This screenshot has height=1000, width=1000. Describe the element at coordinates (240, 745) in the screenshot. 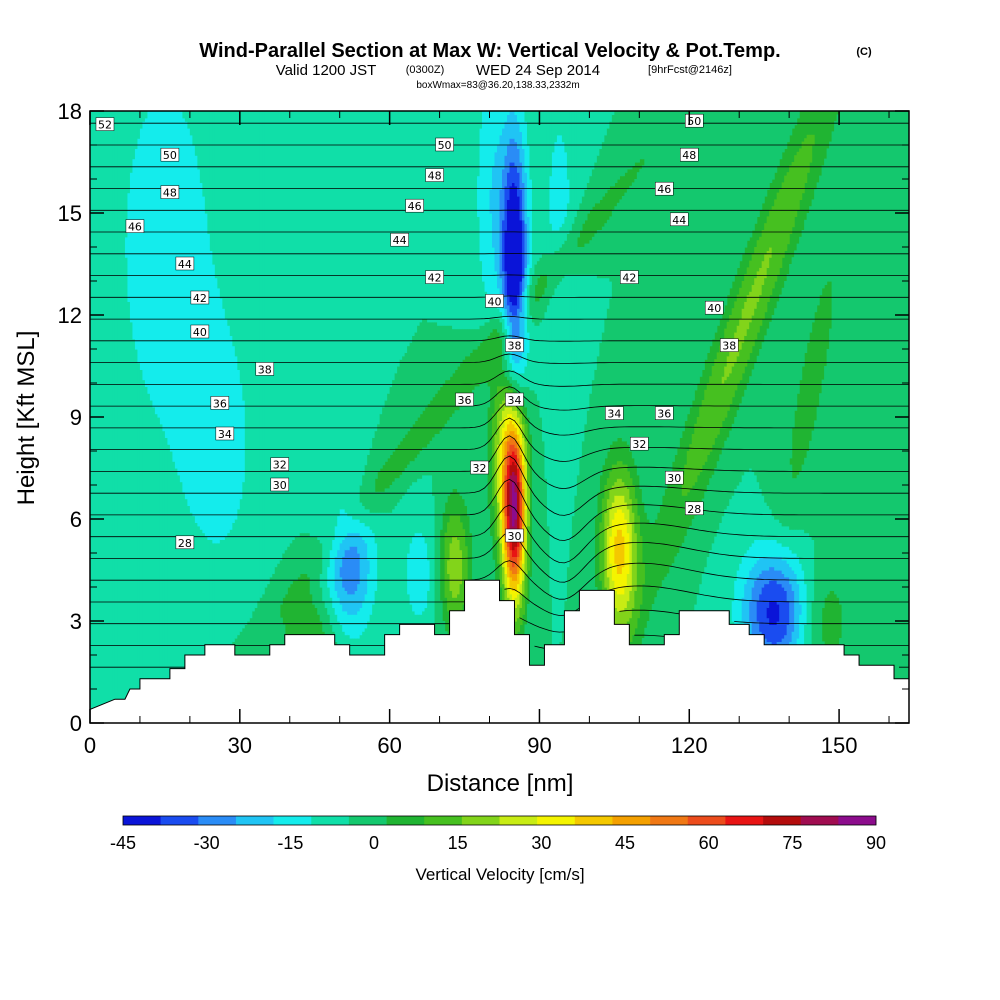

I see `x-tick-label: 30` at that location.